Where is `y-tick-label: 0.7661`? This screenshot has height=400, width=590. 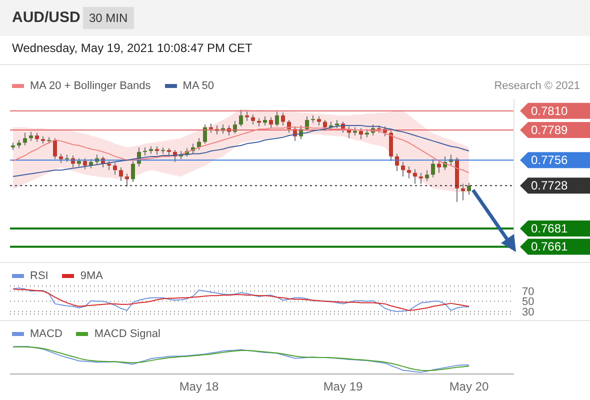 y-tick-label: 0.7661 is located at coordinates (549, 247).